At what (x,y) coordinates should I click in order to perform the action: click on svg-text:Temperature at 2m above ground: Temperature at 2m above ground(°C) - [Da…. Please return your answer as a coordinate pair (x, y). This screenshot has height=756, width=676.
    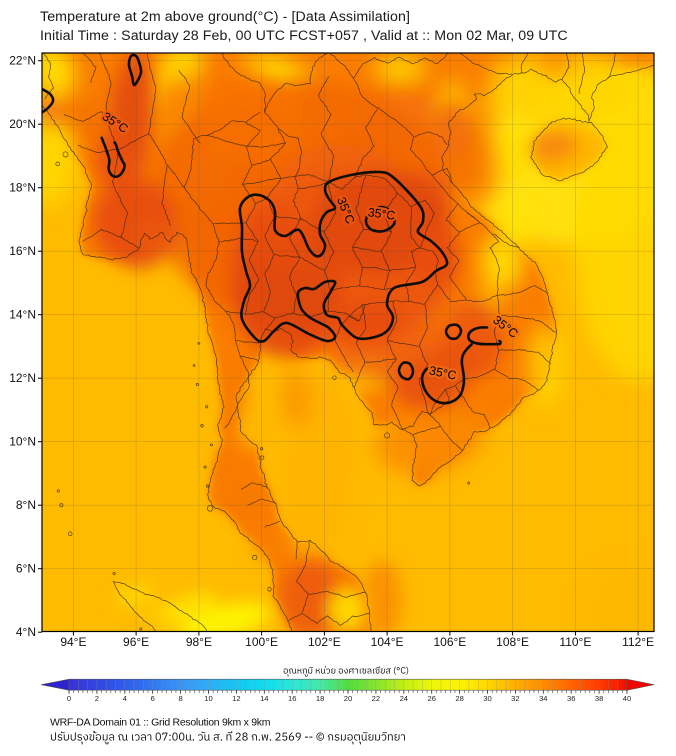
    Looking at the image, I should click on (225, 17).